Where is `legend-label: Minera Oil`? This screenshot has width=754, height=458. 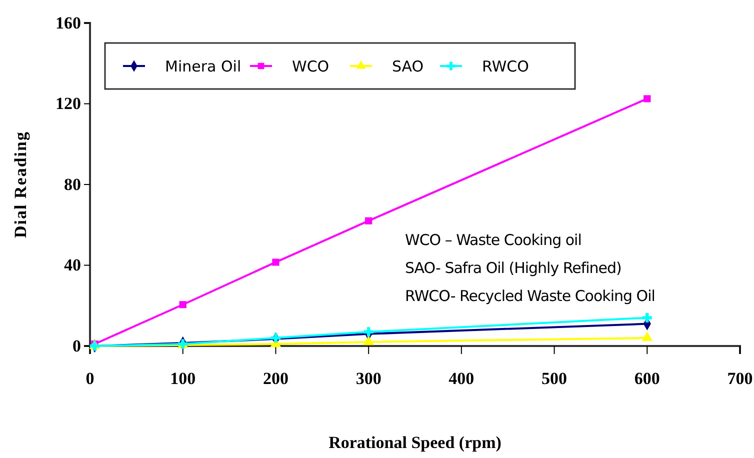
legend-label: Minera Oil is located at coordinates (203, 66).